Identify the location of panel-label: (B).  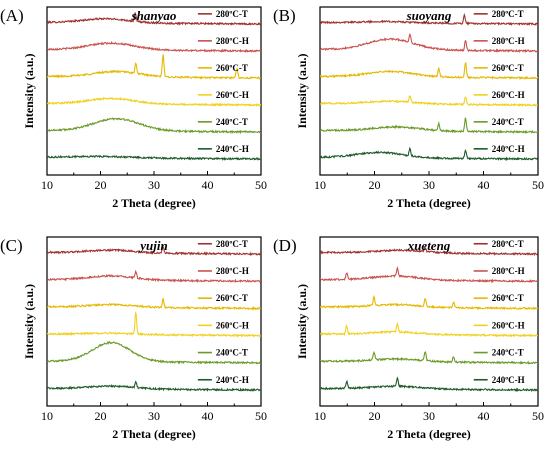
(284, 15).